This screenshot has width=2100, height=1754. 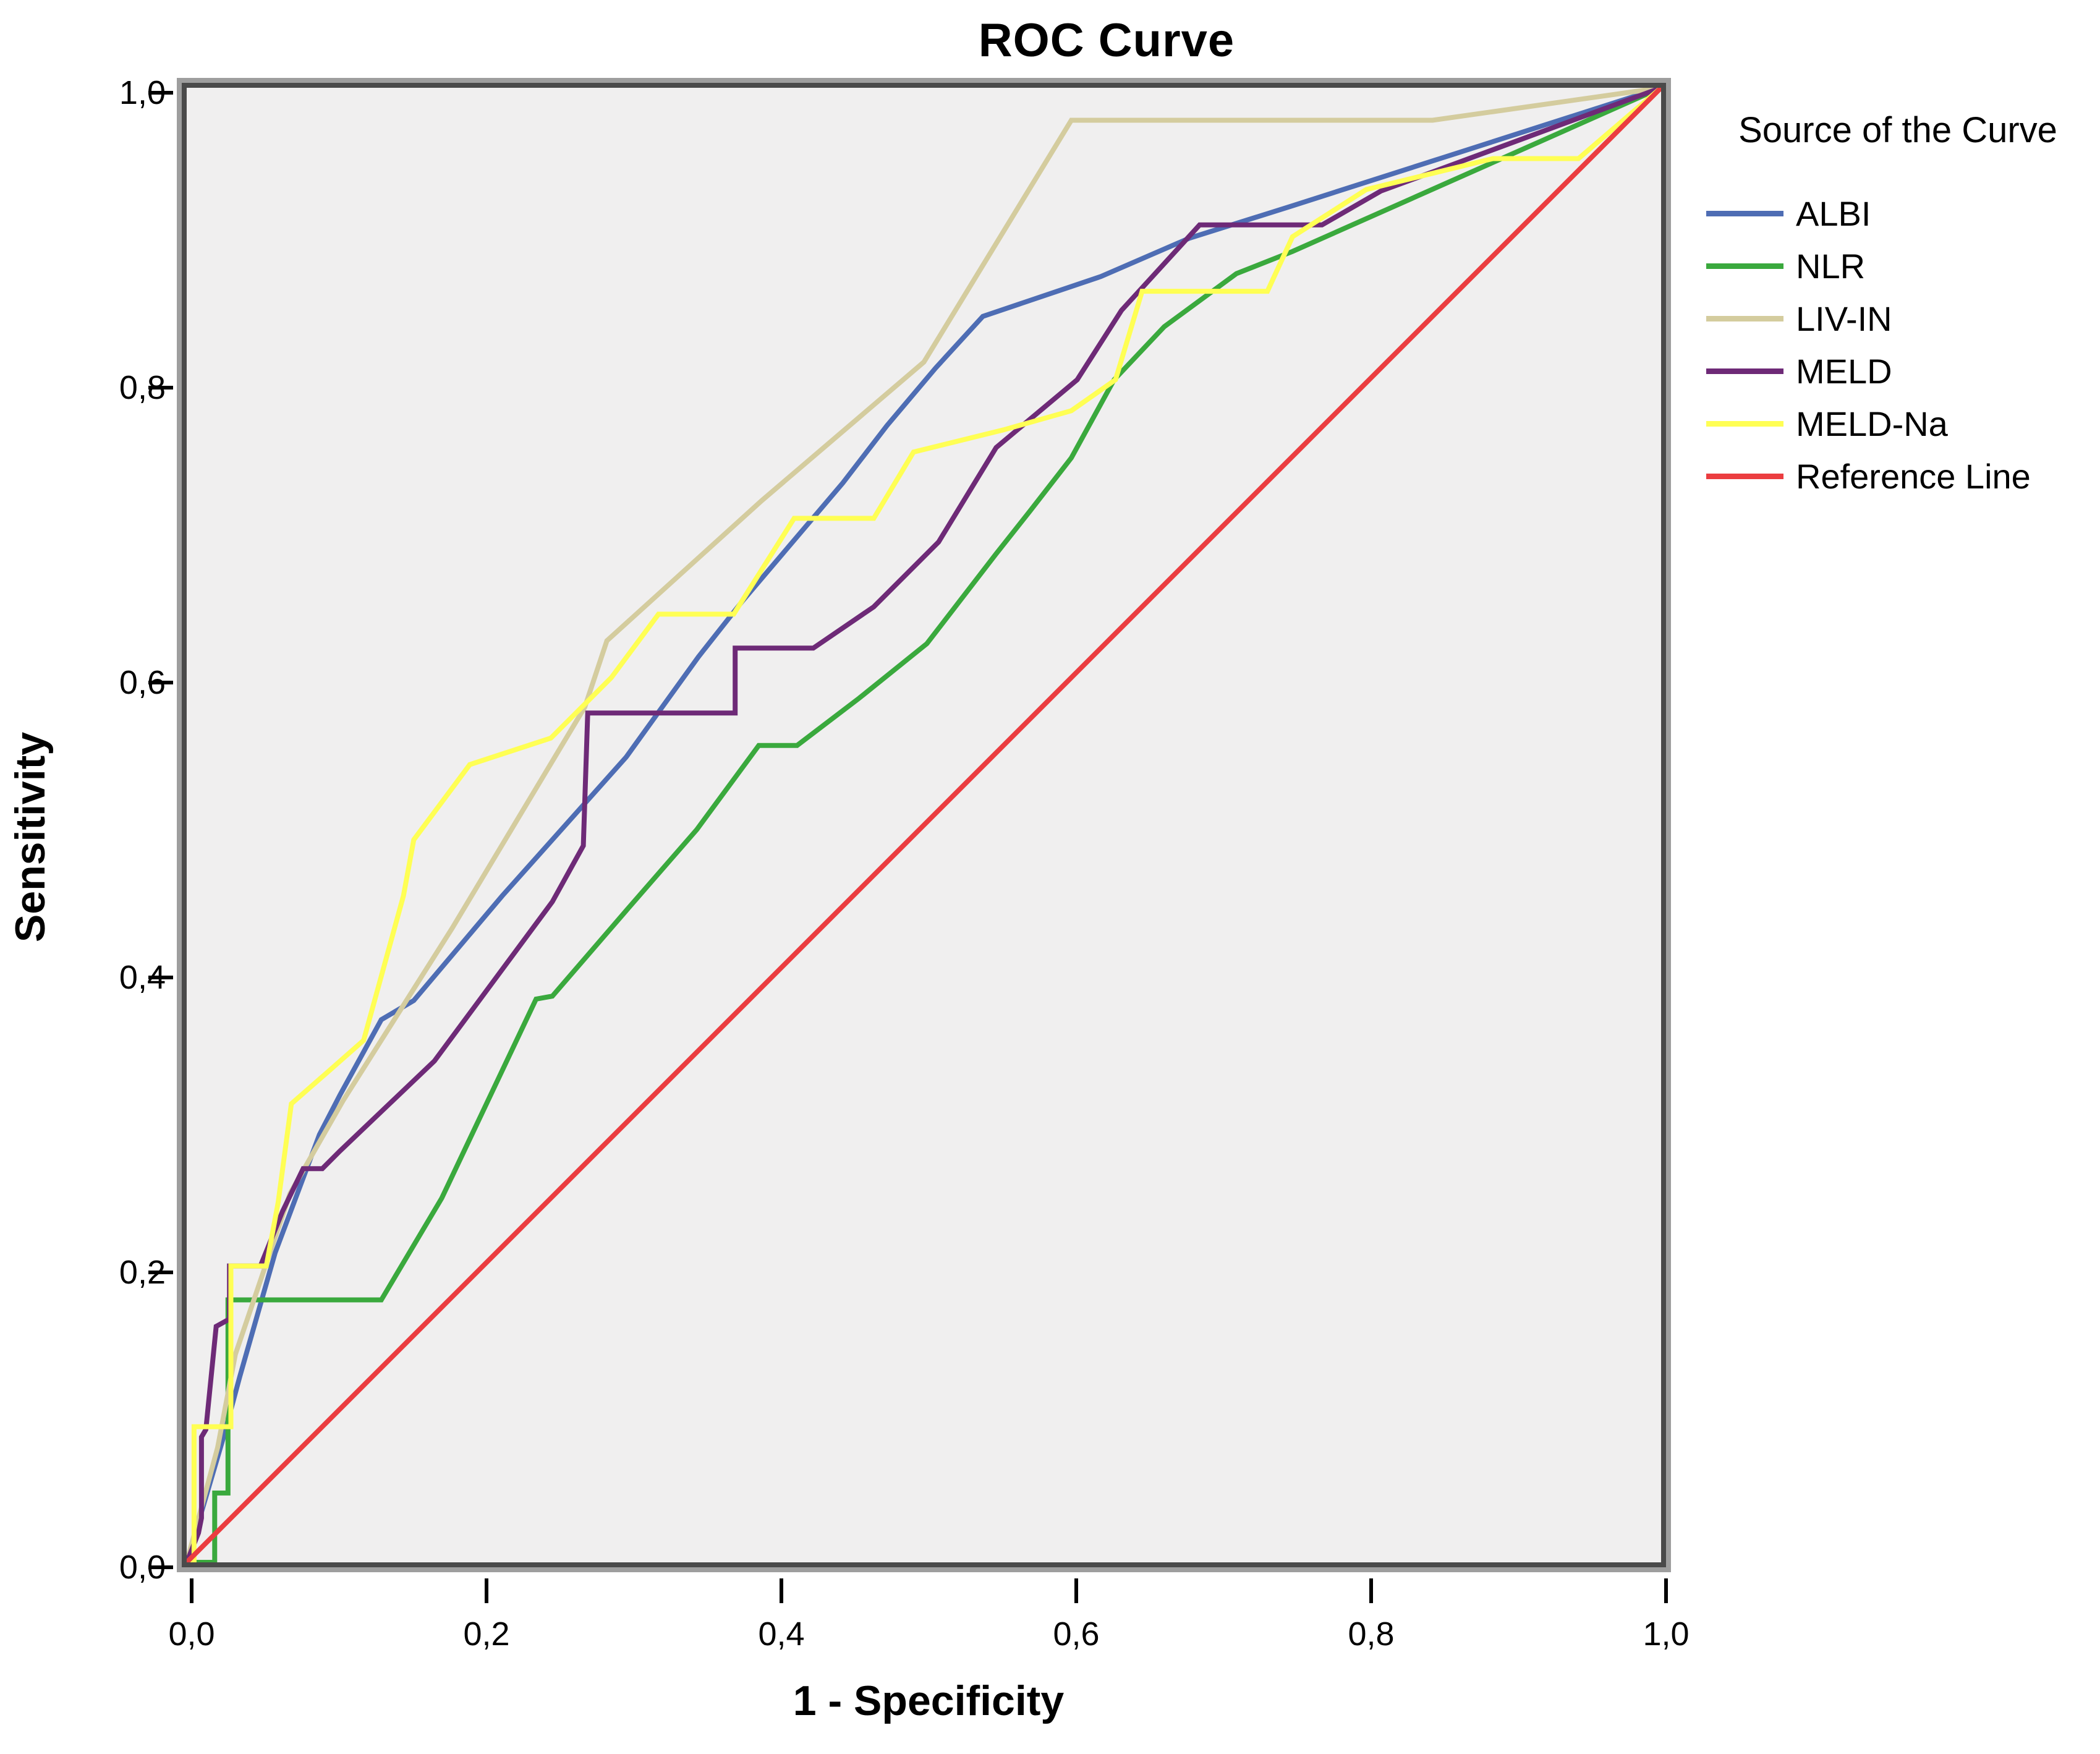 I want to click on x-tick-label: 0,0, so click(x=191, y=1634).